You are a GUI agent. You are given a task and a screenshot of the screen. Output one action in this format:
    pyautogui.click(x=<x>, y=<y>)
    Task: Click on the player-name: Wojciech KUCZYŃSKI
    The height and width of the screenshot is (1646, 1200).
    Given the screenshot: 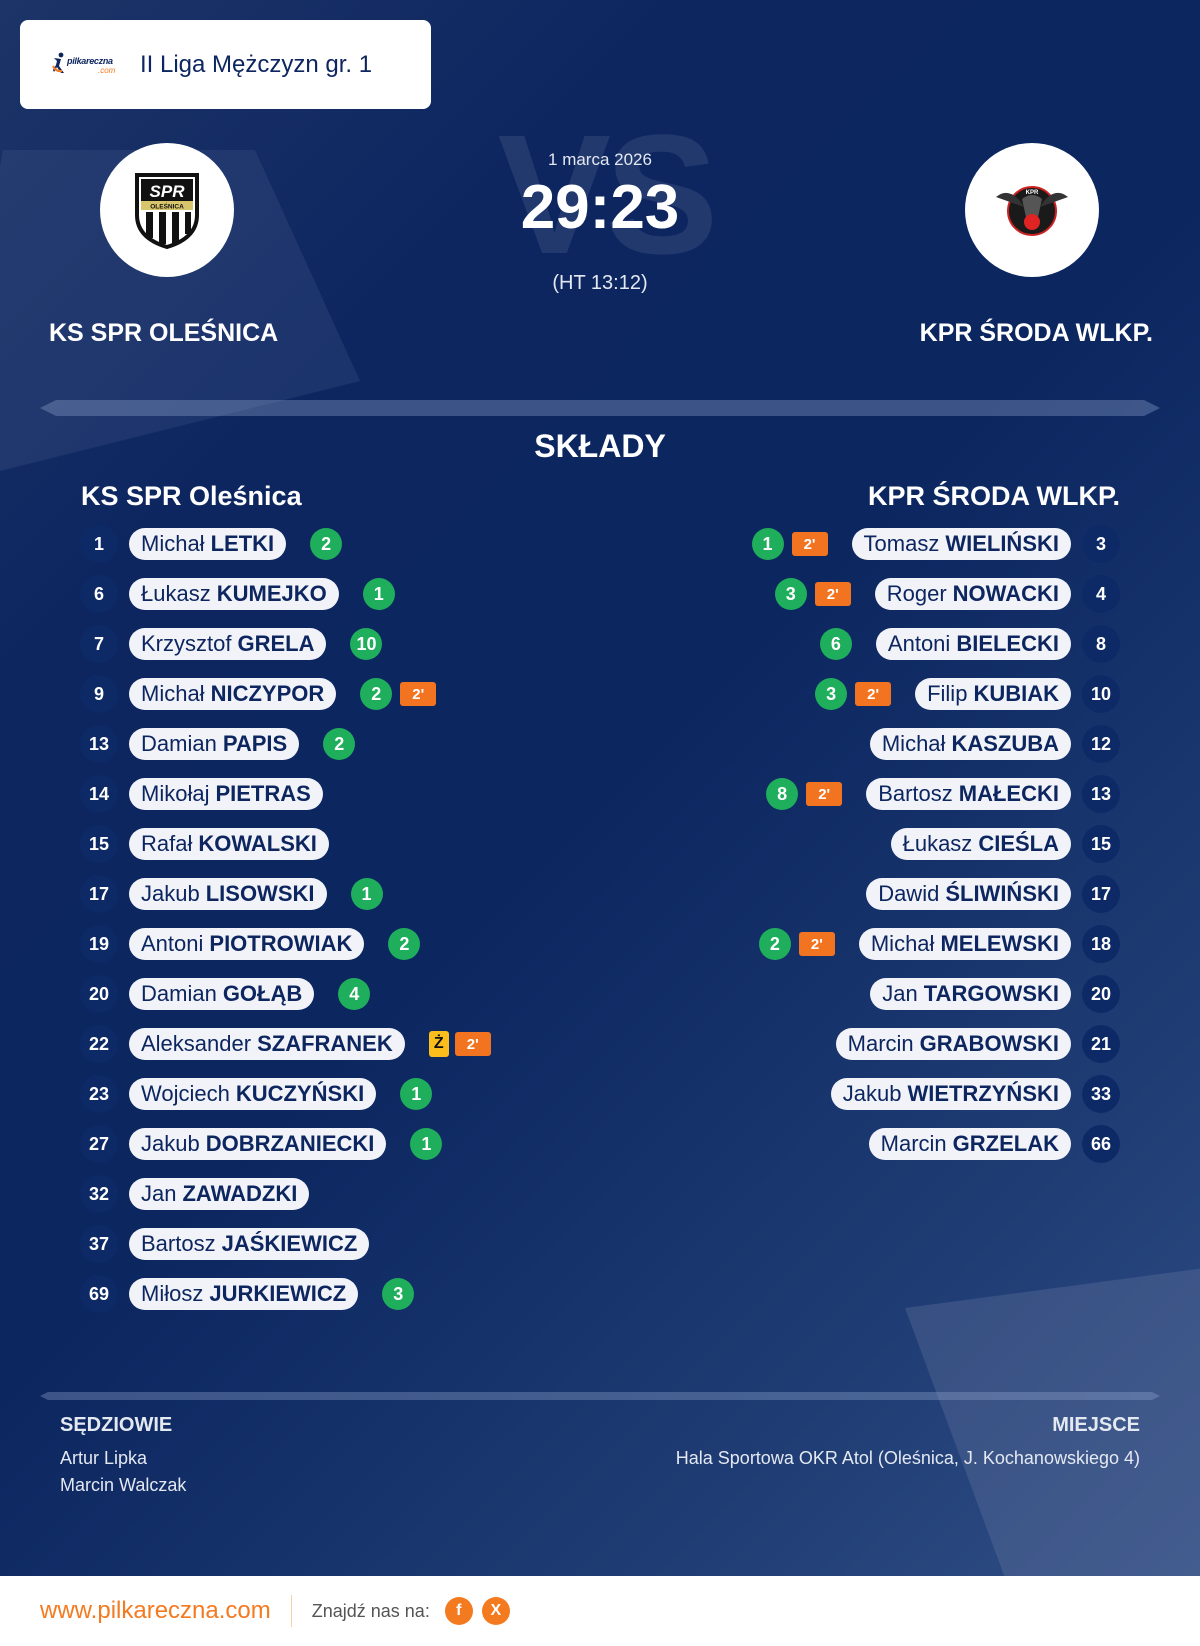 What is the action you would take?
    pyautogui.click(x=253, y=1094)
    